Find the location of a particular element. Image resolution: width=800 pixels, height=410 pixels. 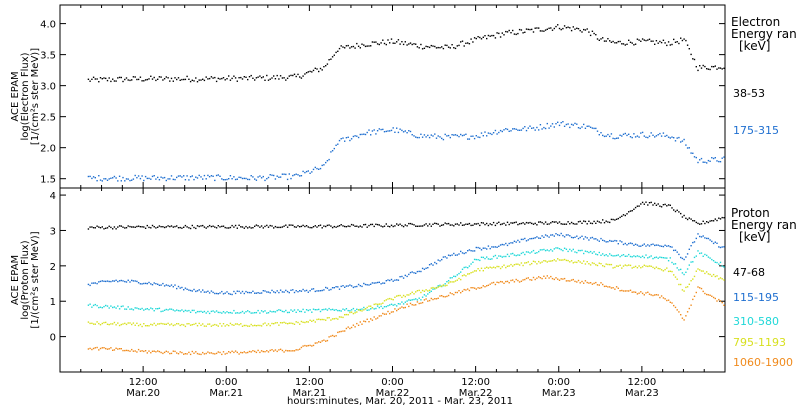

x-tick-date: Mar.22 is located at coordinates (476, 393).